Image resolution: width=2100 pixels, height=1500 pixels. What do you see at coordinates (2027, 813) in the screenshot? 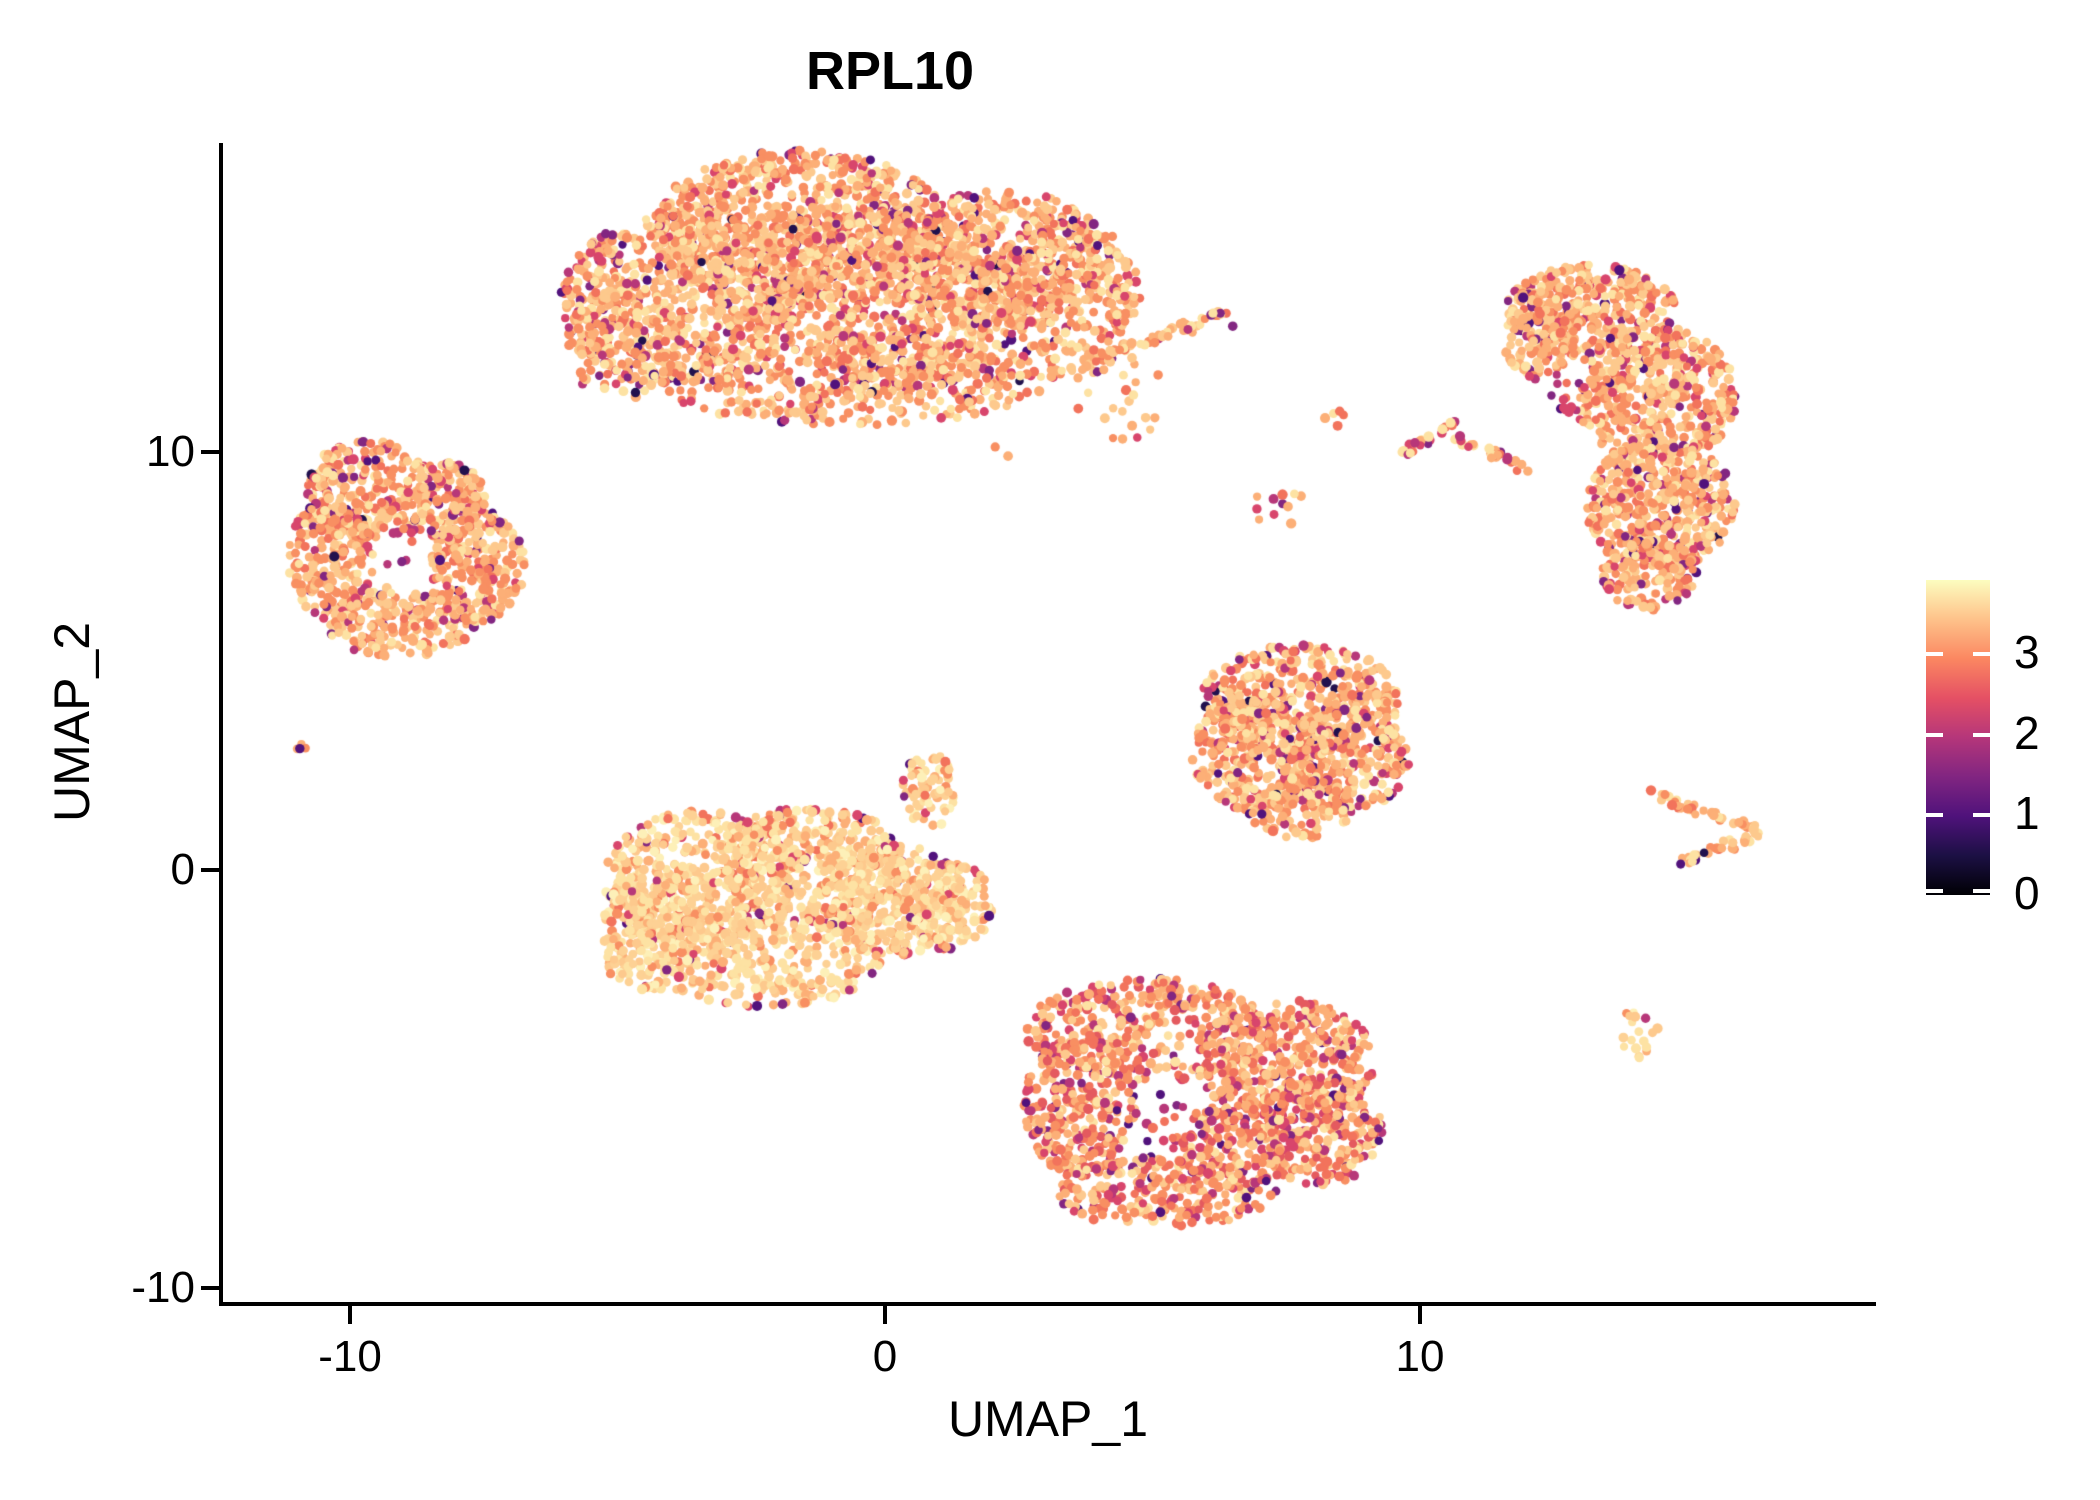
I see `colorbar-label: 1` at bounding box center [2027, 813].